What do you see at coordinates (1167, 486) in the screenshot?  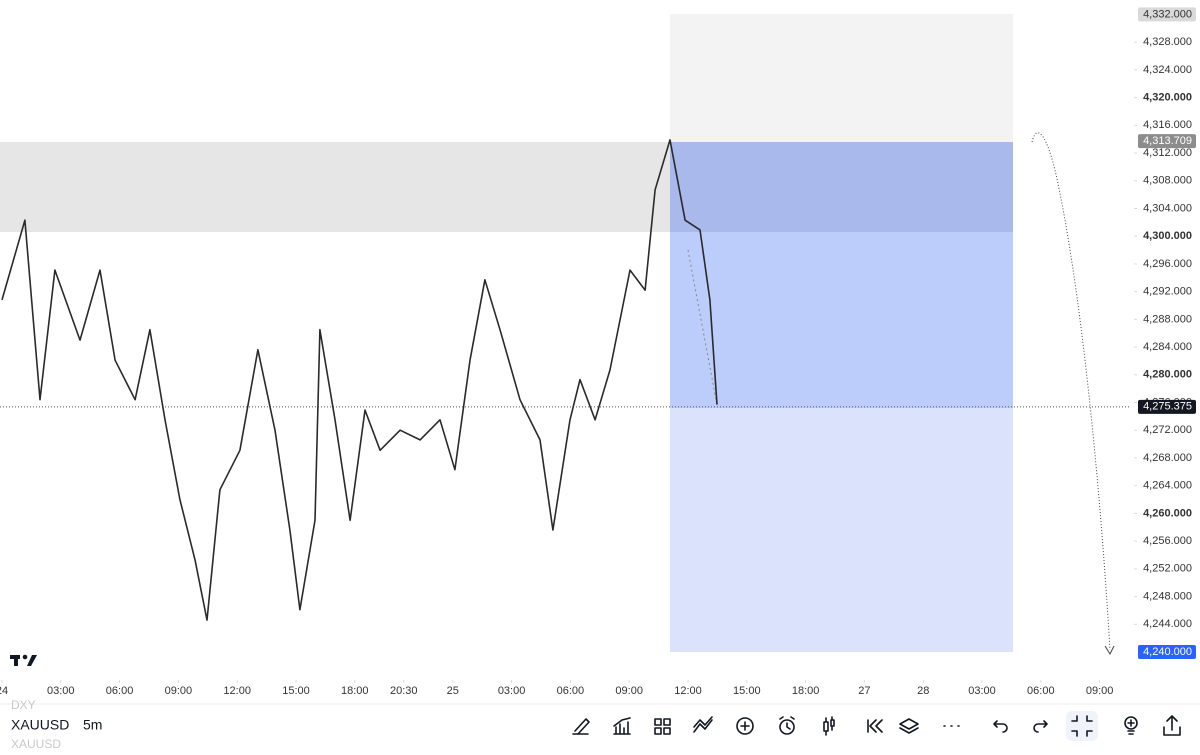 I see `y-tick-label: 4,264.000` at bounding box center [1167, 486].